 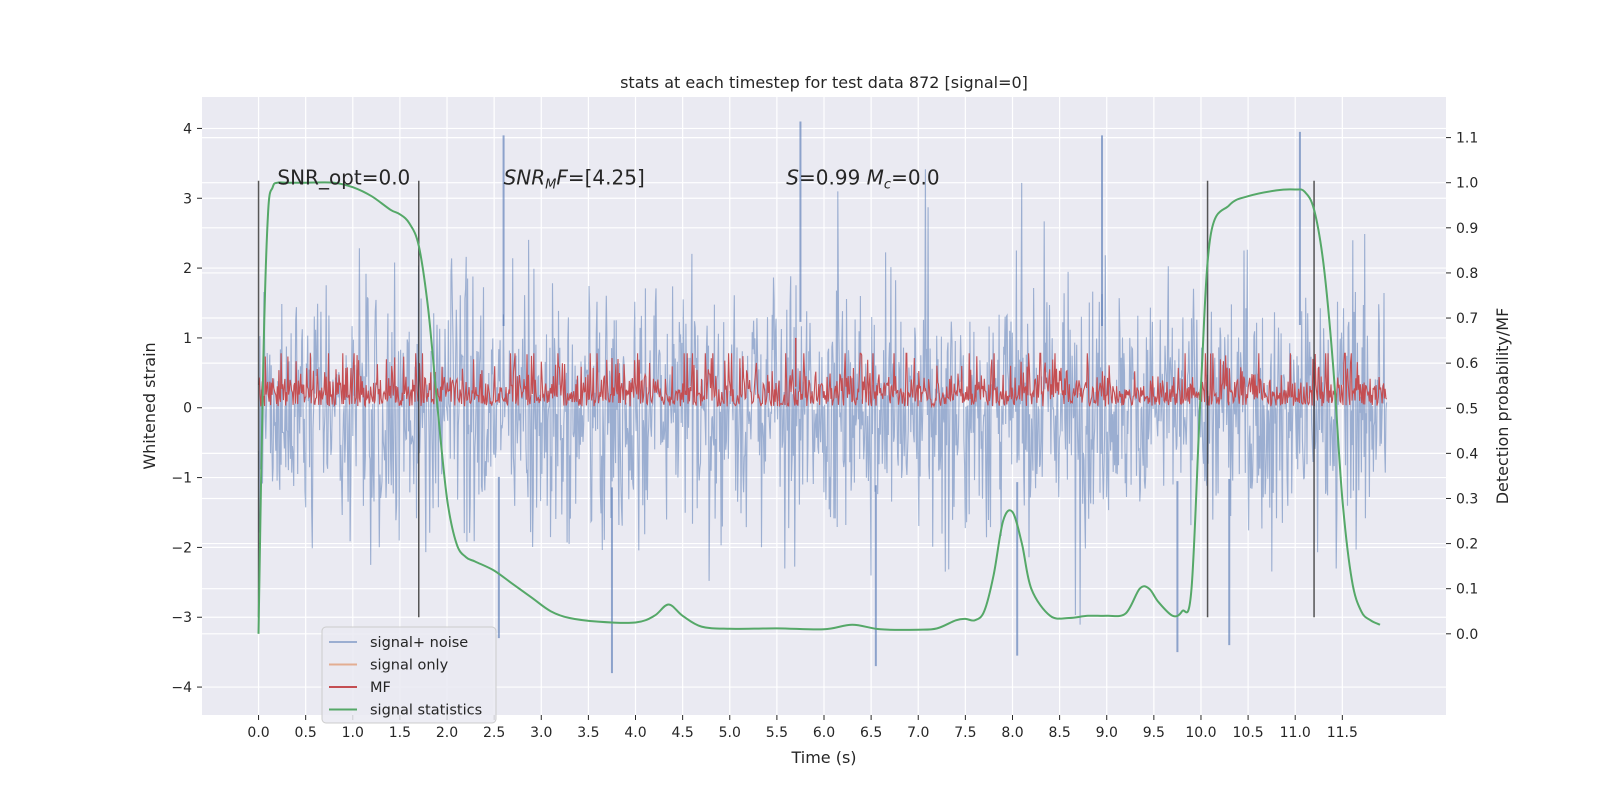 I want to click on y-axis-label-right: Detection probability/MF, so click(x=1502, y=406).